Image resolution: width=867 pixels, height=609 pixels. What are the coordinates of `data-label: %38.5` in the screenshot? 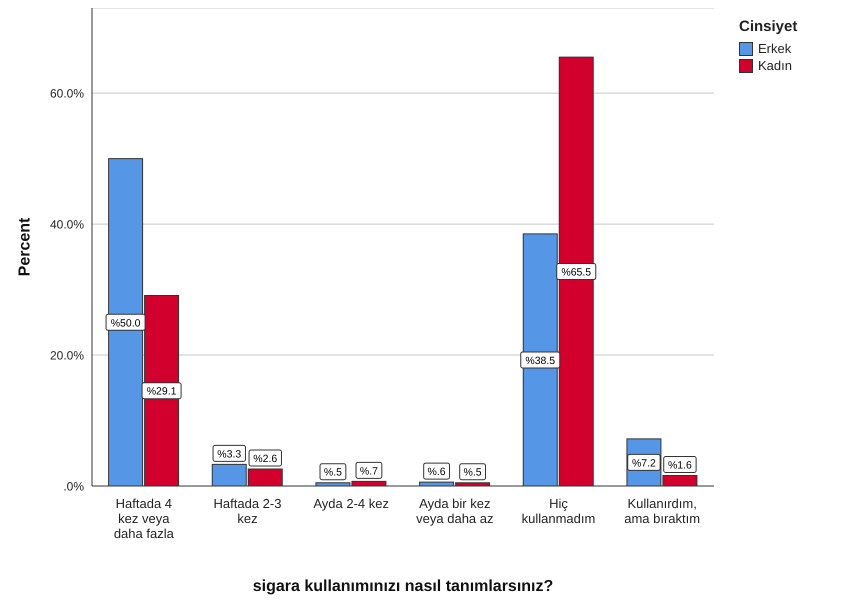 It's located at (540, 360).